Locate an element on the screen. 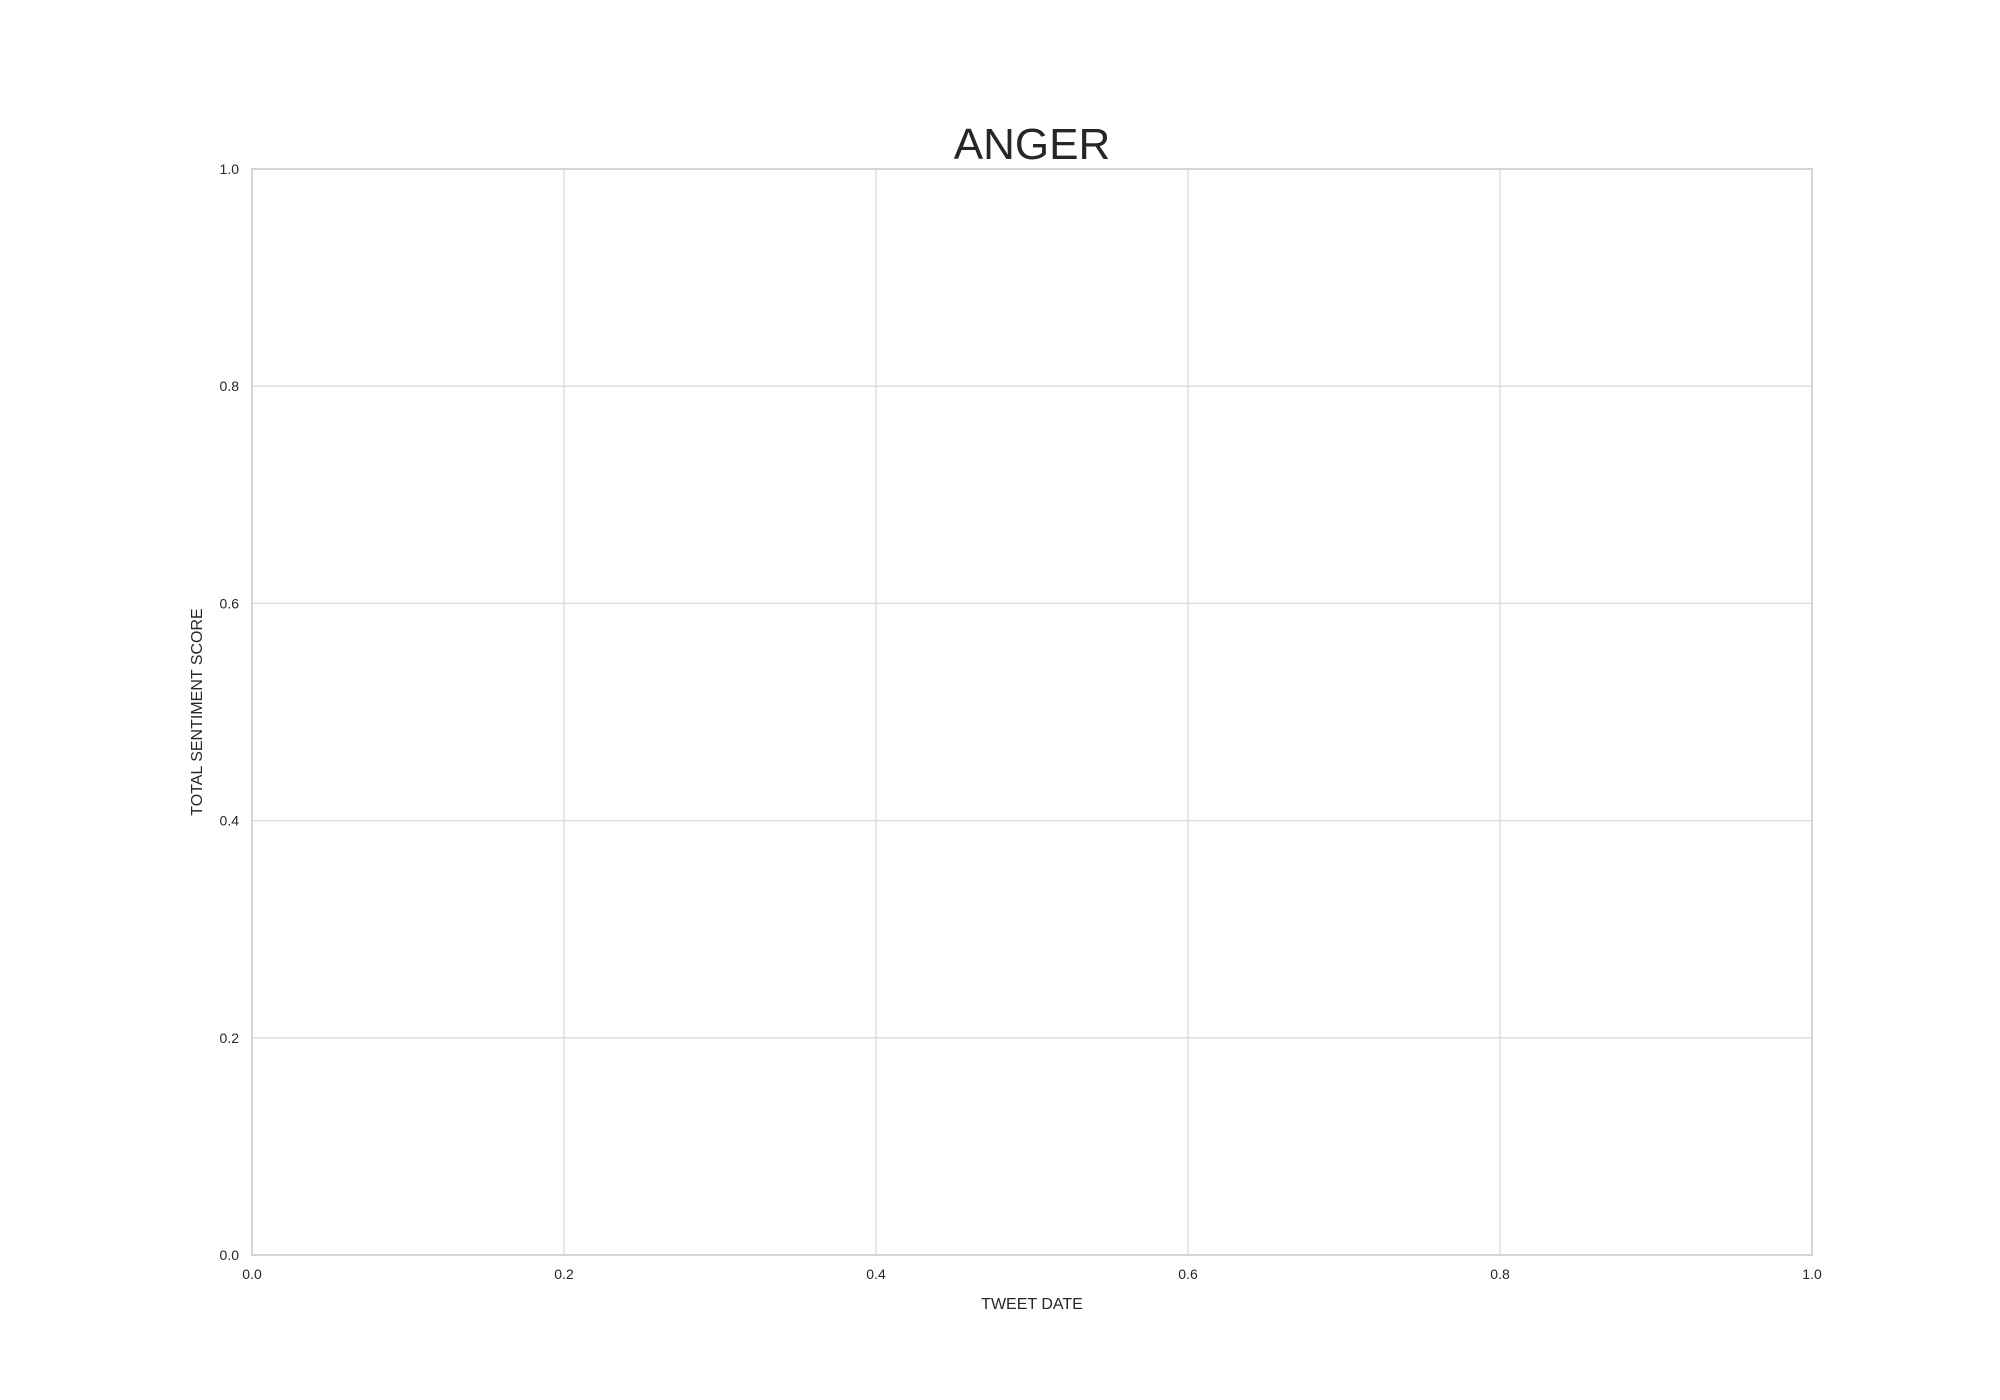  y-tick-label: 0.8 is located at coordinates (230, 386).